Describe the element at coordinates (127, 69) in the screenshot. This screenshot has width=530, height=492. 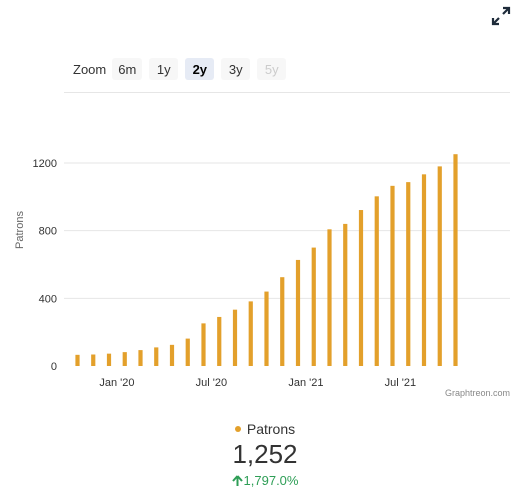
I see `zoom-option-6m: 6m` at that location.